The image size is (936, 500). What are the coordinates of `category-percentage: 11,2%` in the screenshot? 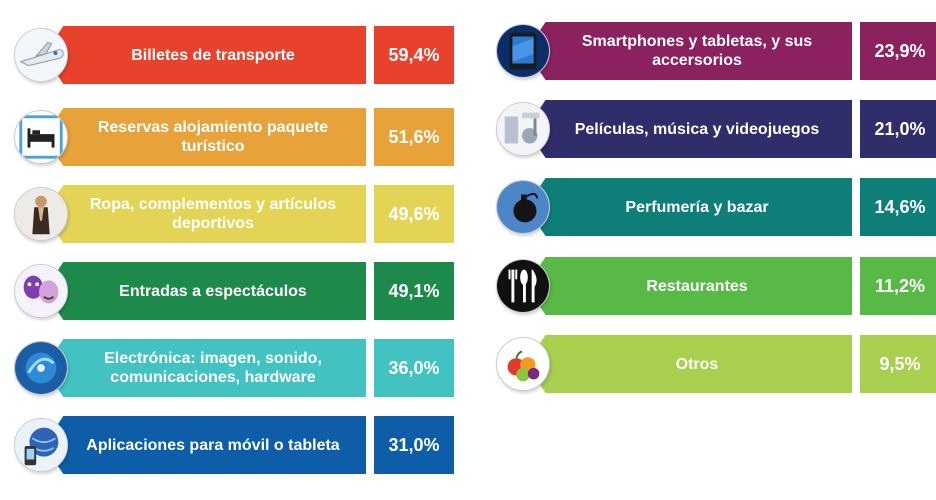 It's located at (898, 286).